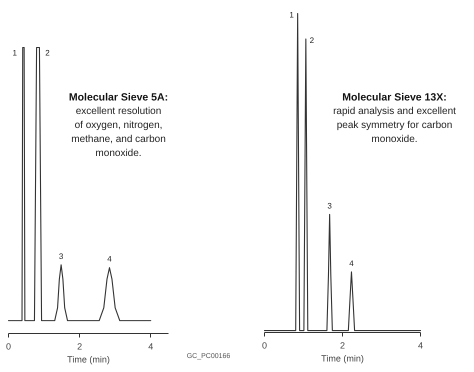 Image resolution: width=474 pixels, height=372 pixels. Describe the element at coordinates (118, 132) in the screenshot. I see `text: excellent resolution of oxygen, nitrogen, methane, and carbon monoxide.` at that location.